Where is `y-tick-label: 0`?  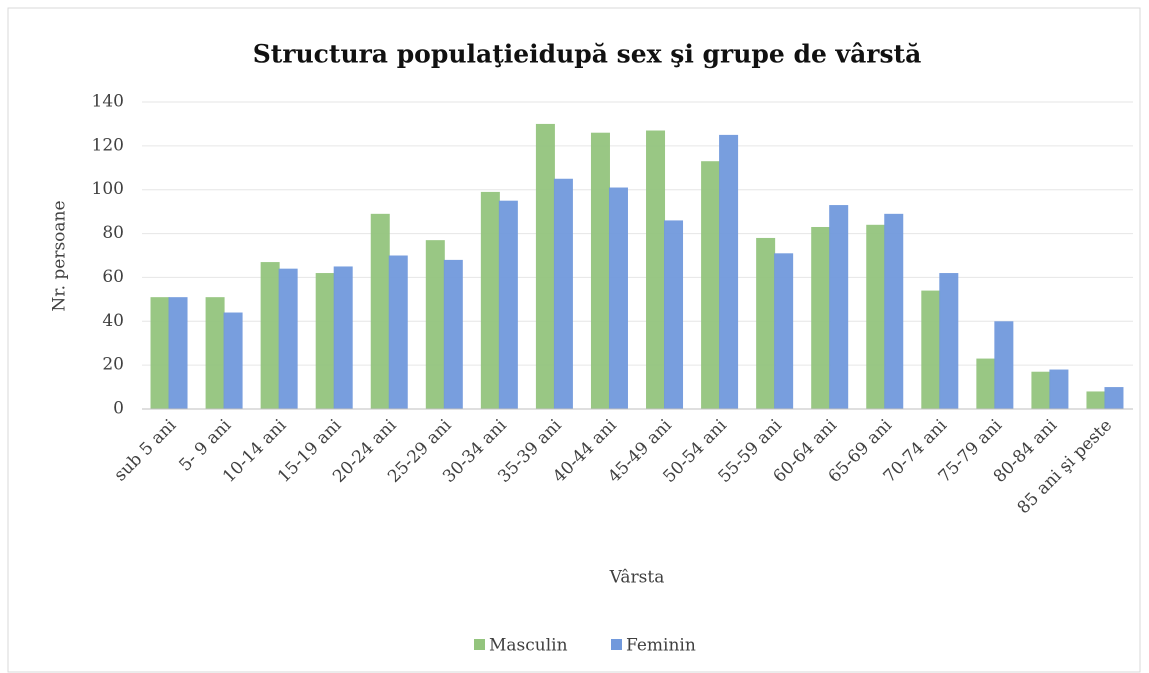 y-tick-label: 0 is located at coordinates (118, 409).